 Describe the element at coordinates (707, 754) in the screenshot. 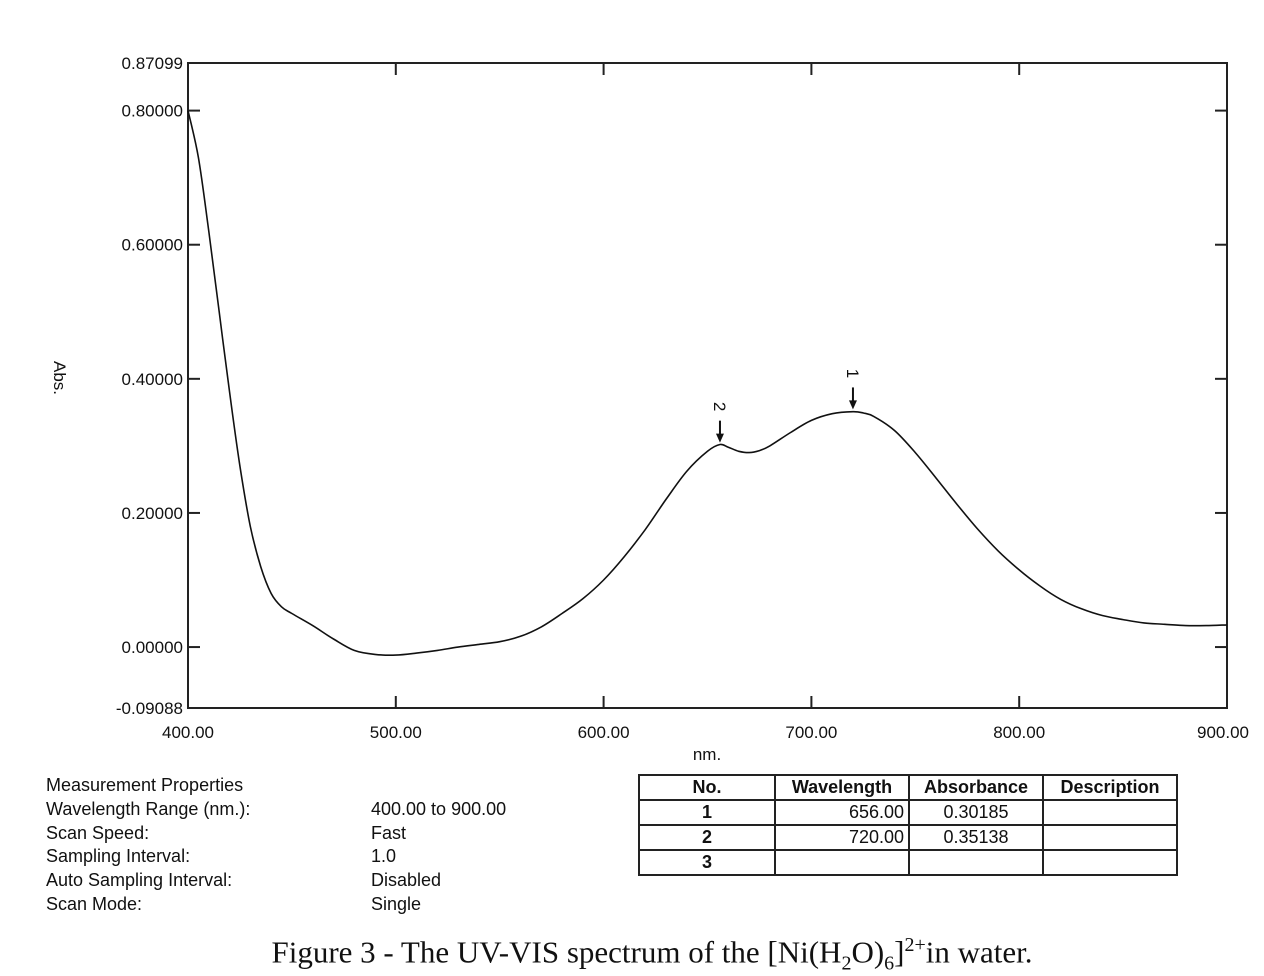

I see `x-axis-label: nm.` at that location.